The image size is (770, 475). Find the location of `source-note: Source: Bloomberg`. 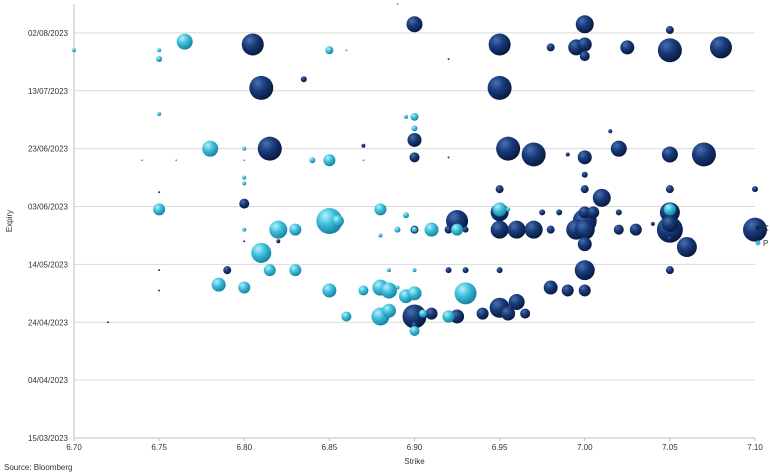

source-note: Source: Bloomberg is located at coordinates (38, 467).